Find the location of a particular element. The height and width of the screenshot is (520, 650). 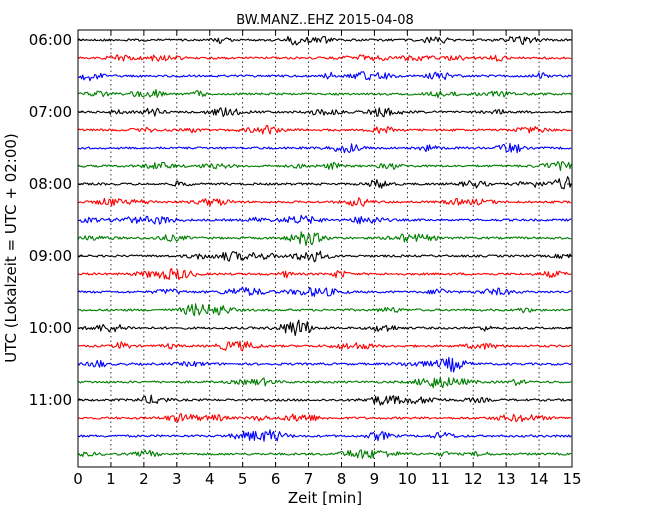

x-tick-label: 14 is located at coordinates (539, 479).